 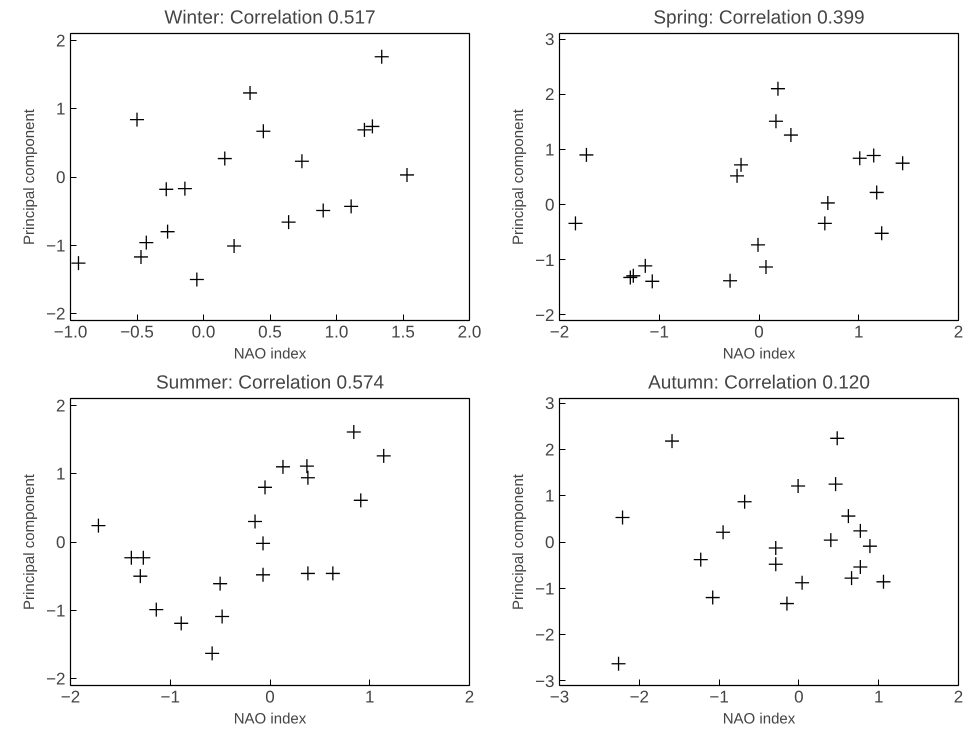 I want to click on x-tick-label: −2, so click(x=639, y=697).